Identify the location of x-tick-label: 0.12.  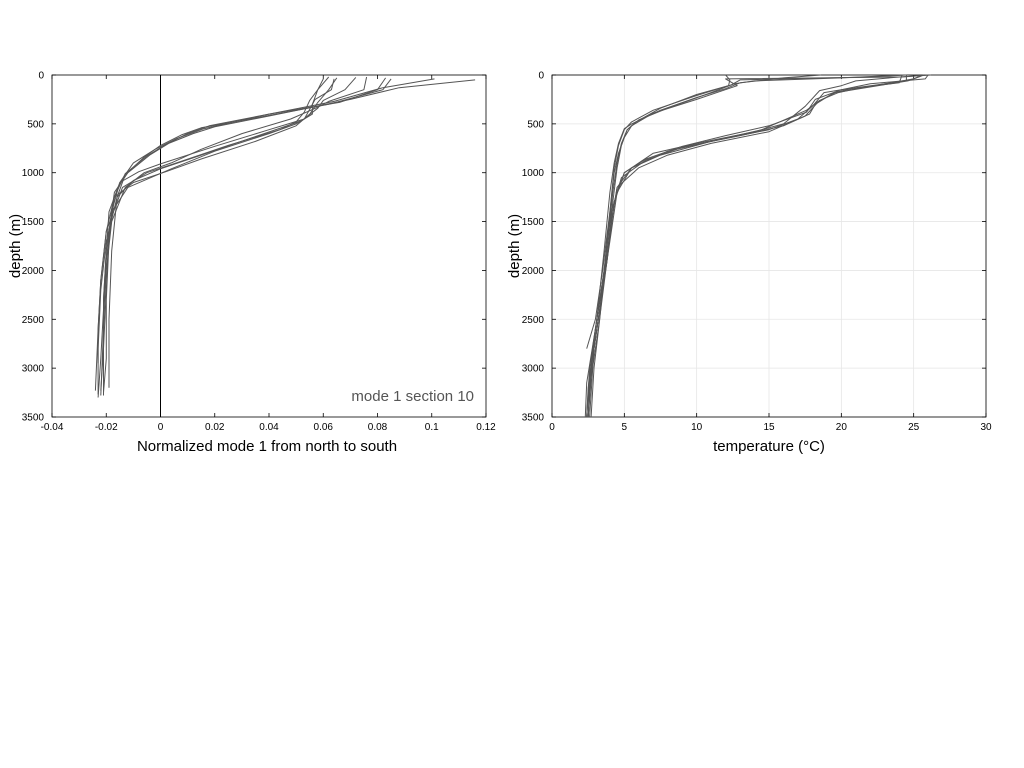
(486, 427).